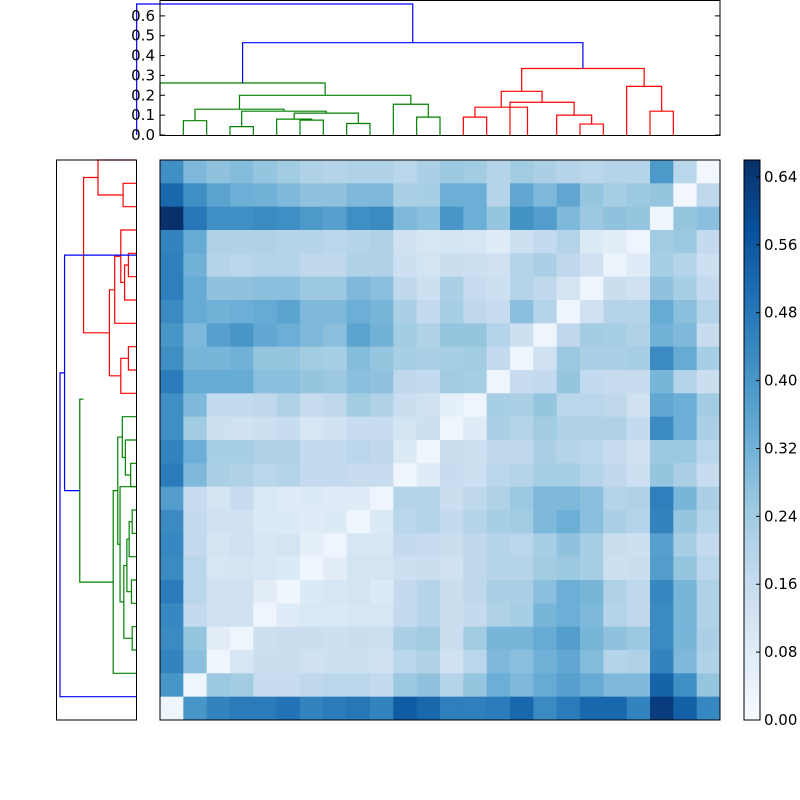  I want to click on top-dendrogram-y-axis: 0.0 0.1 0.2 0.30.4 0.5 0.6, so click(425, 75).